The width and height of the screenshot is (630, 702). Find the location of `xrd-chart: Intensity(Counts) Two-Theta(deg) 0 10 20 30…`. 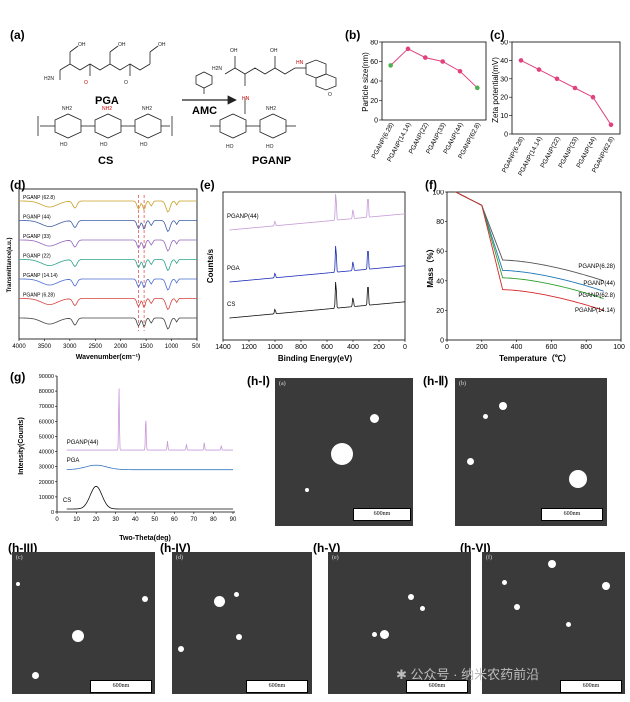

xrd-chart: Intensity(Counts) Two-Theta(deg) 0 10 20 30… is located at coordinates (127, 458).